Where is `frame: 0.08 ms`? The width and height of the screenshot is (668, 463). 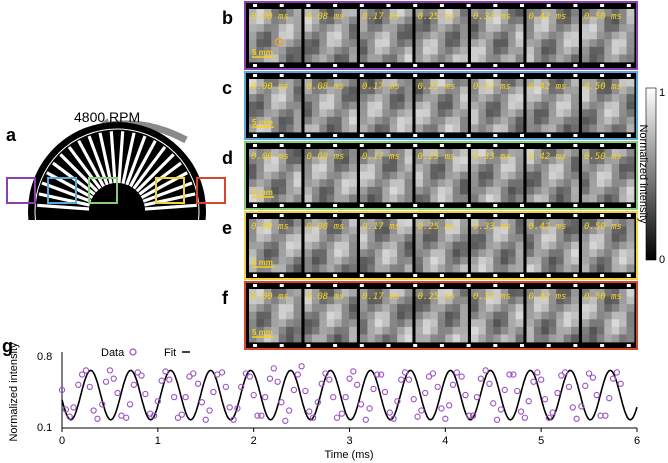
frame: 0.08 ms is located at coordinates (330, 246).